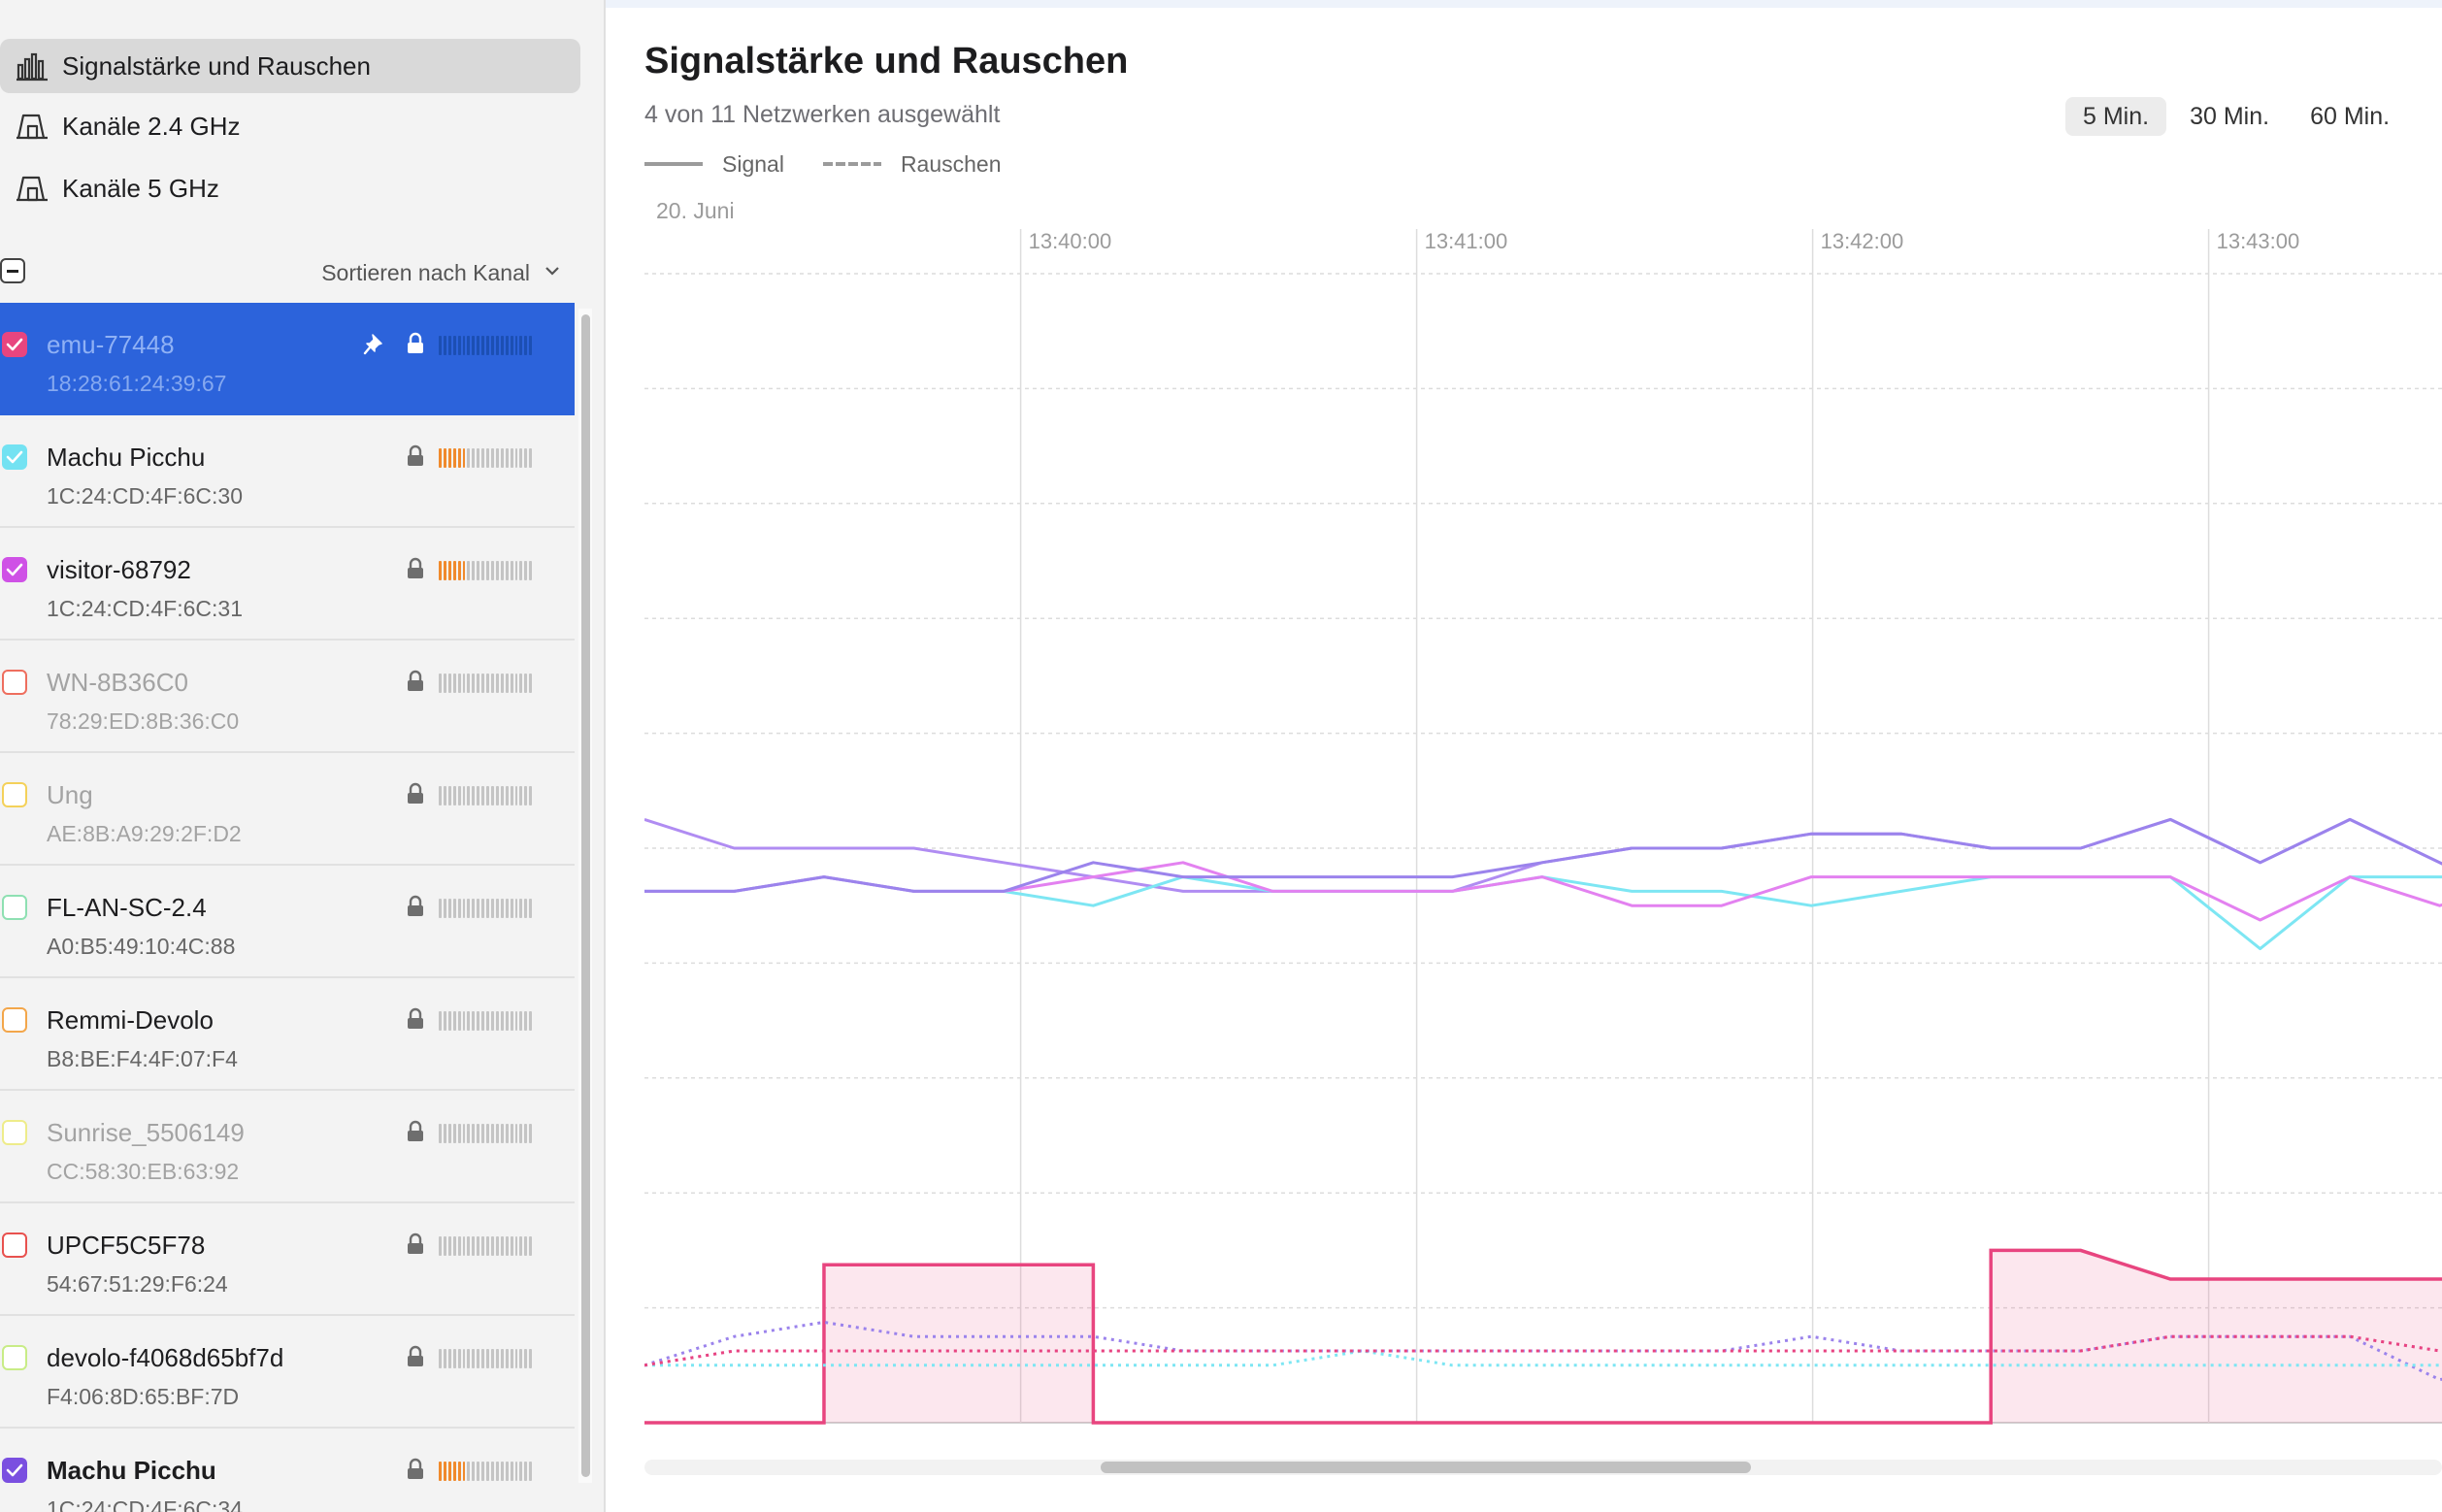 This screenshot has width=2442, height=1512. Describe the element at coordinates (1070, 241) in the screenshot. I see `x-tick-label: 13:40:00` at that location.